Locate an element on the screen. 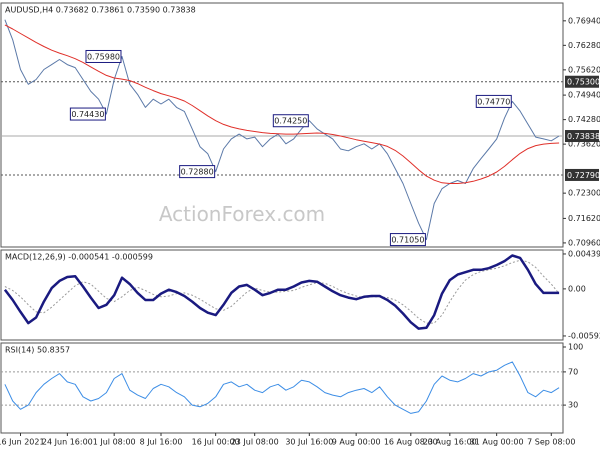 The image size is (600, 450). price-level-label: 0.75300 is located at coordinates (583, 82).